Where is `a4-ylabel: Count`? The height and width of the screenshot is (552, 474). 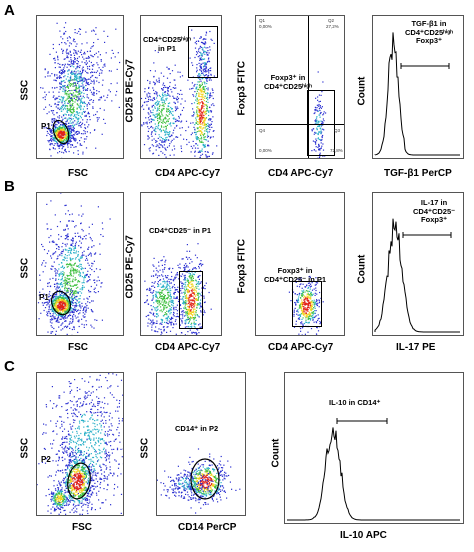
a4-ylabel: Count is located at coordinates (362, 91).